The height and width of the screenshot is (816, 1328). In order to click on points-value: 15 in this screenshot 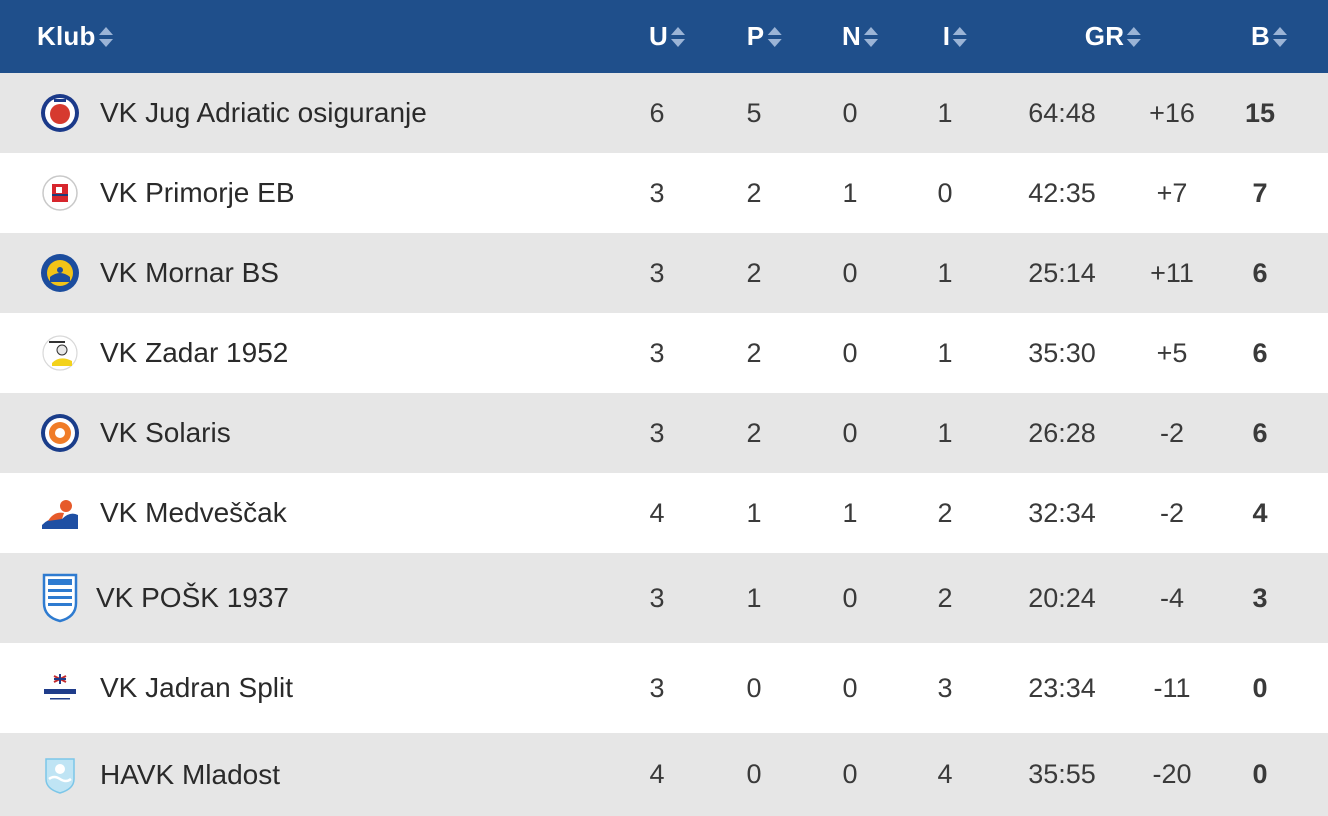, I will do `click(1260, 112)`.